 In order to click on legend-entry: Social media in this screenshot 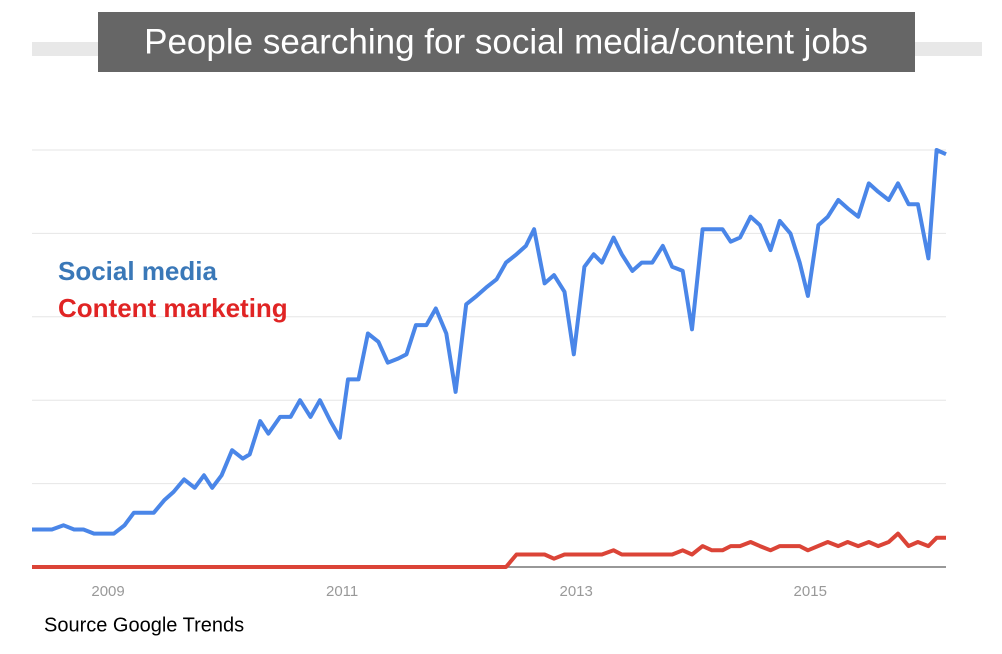, I will do `click(137, 271)`.